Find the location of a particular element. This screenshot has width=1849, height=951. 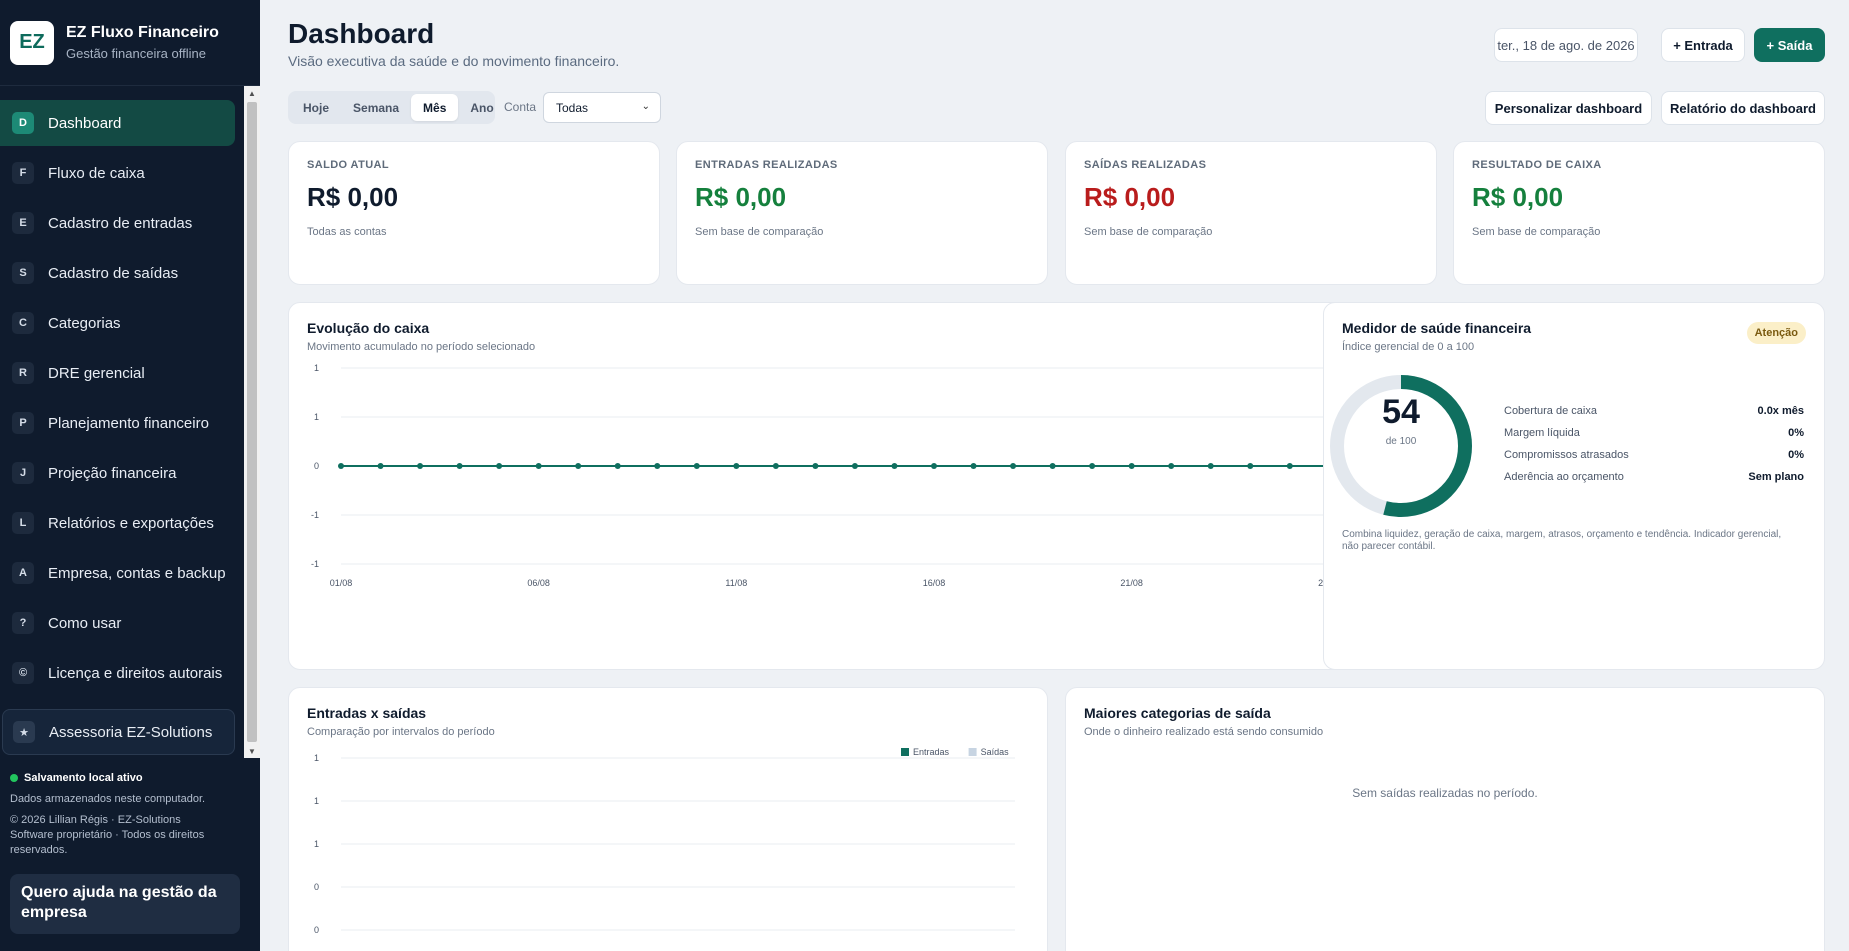

chevron-down-icon: ⌄ is located at coordinates (645, 106).